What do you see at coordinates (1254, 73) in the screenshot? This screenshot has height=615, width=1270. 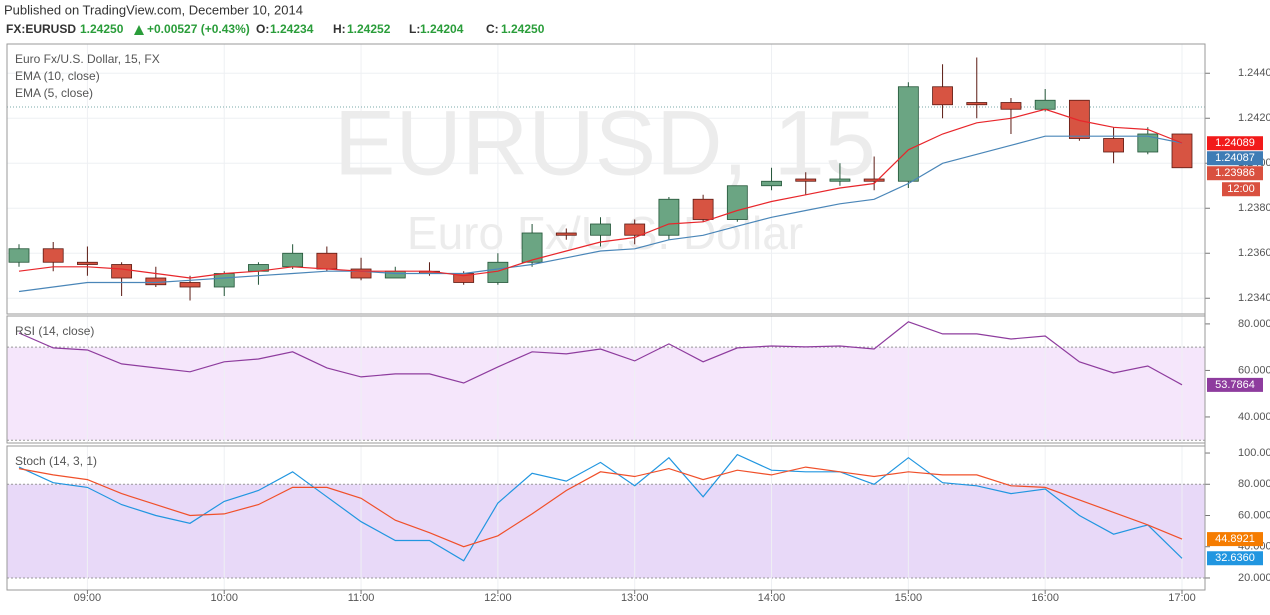 I see `y-tick-label: 1.24400` at bounding box center [1254, 73].